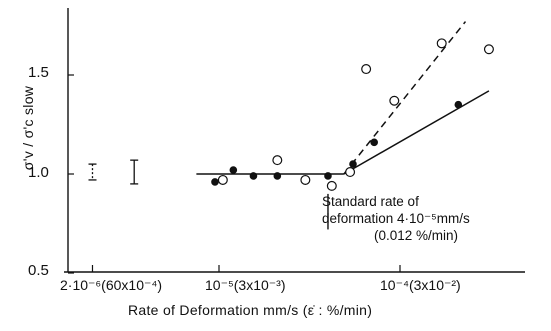 The image size is (551, 331). I want to click on y-tick-label-0.5: 0.5, so click(38, 270).